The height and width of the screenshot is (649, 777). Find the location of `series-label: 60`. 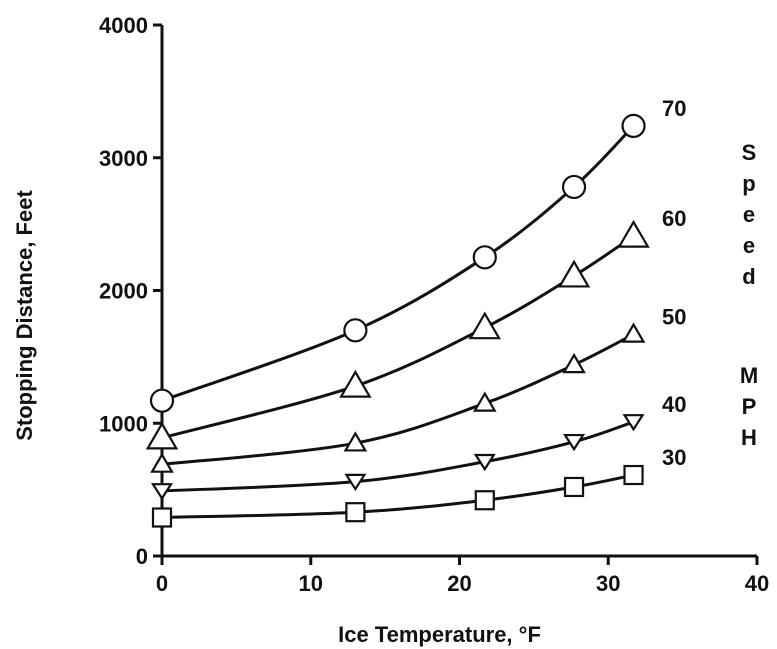

series-label: 60 is located at coordinates (674, 218).